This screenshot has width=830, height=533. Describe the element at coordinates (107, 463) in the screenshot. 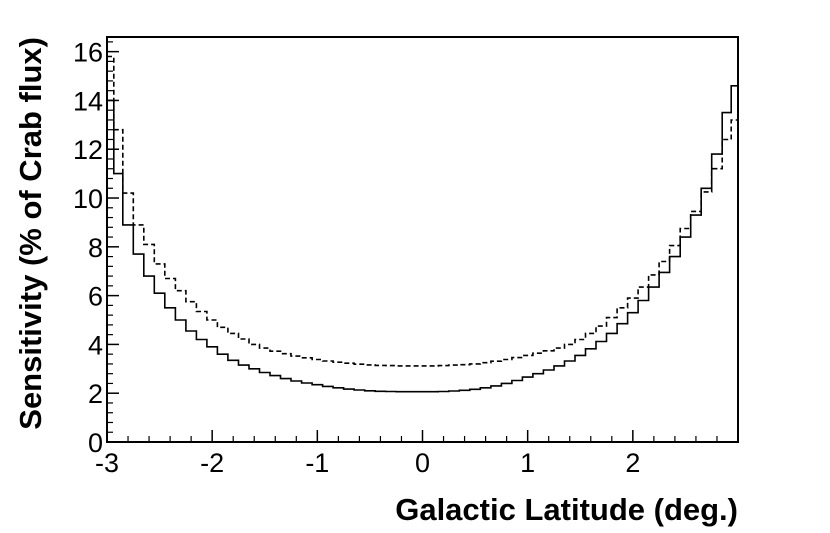

I see `x-tick-label: -3` at that location.